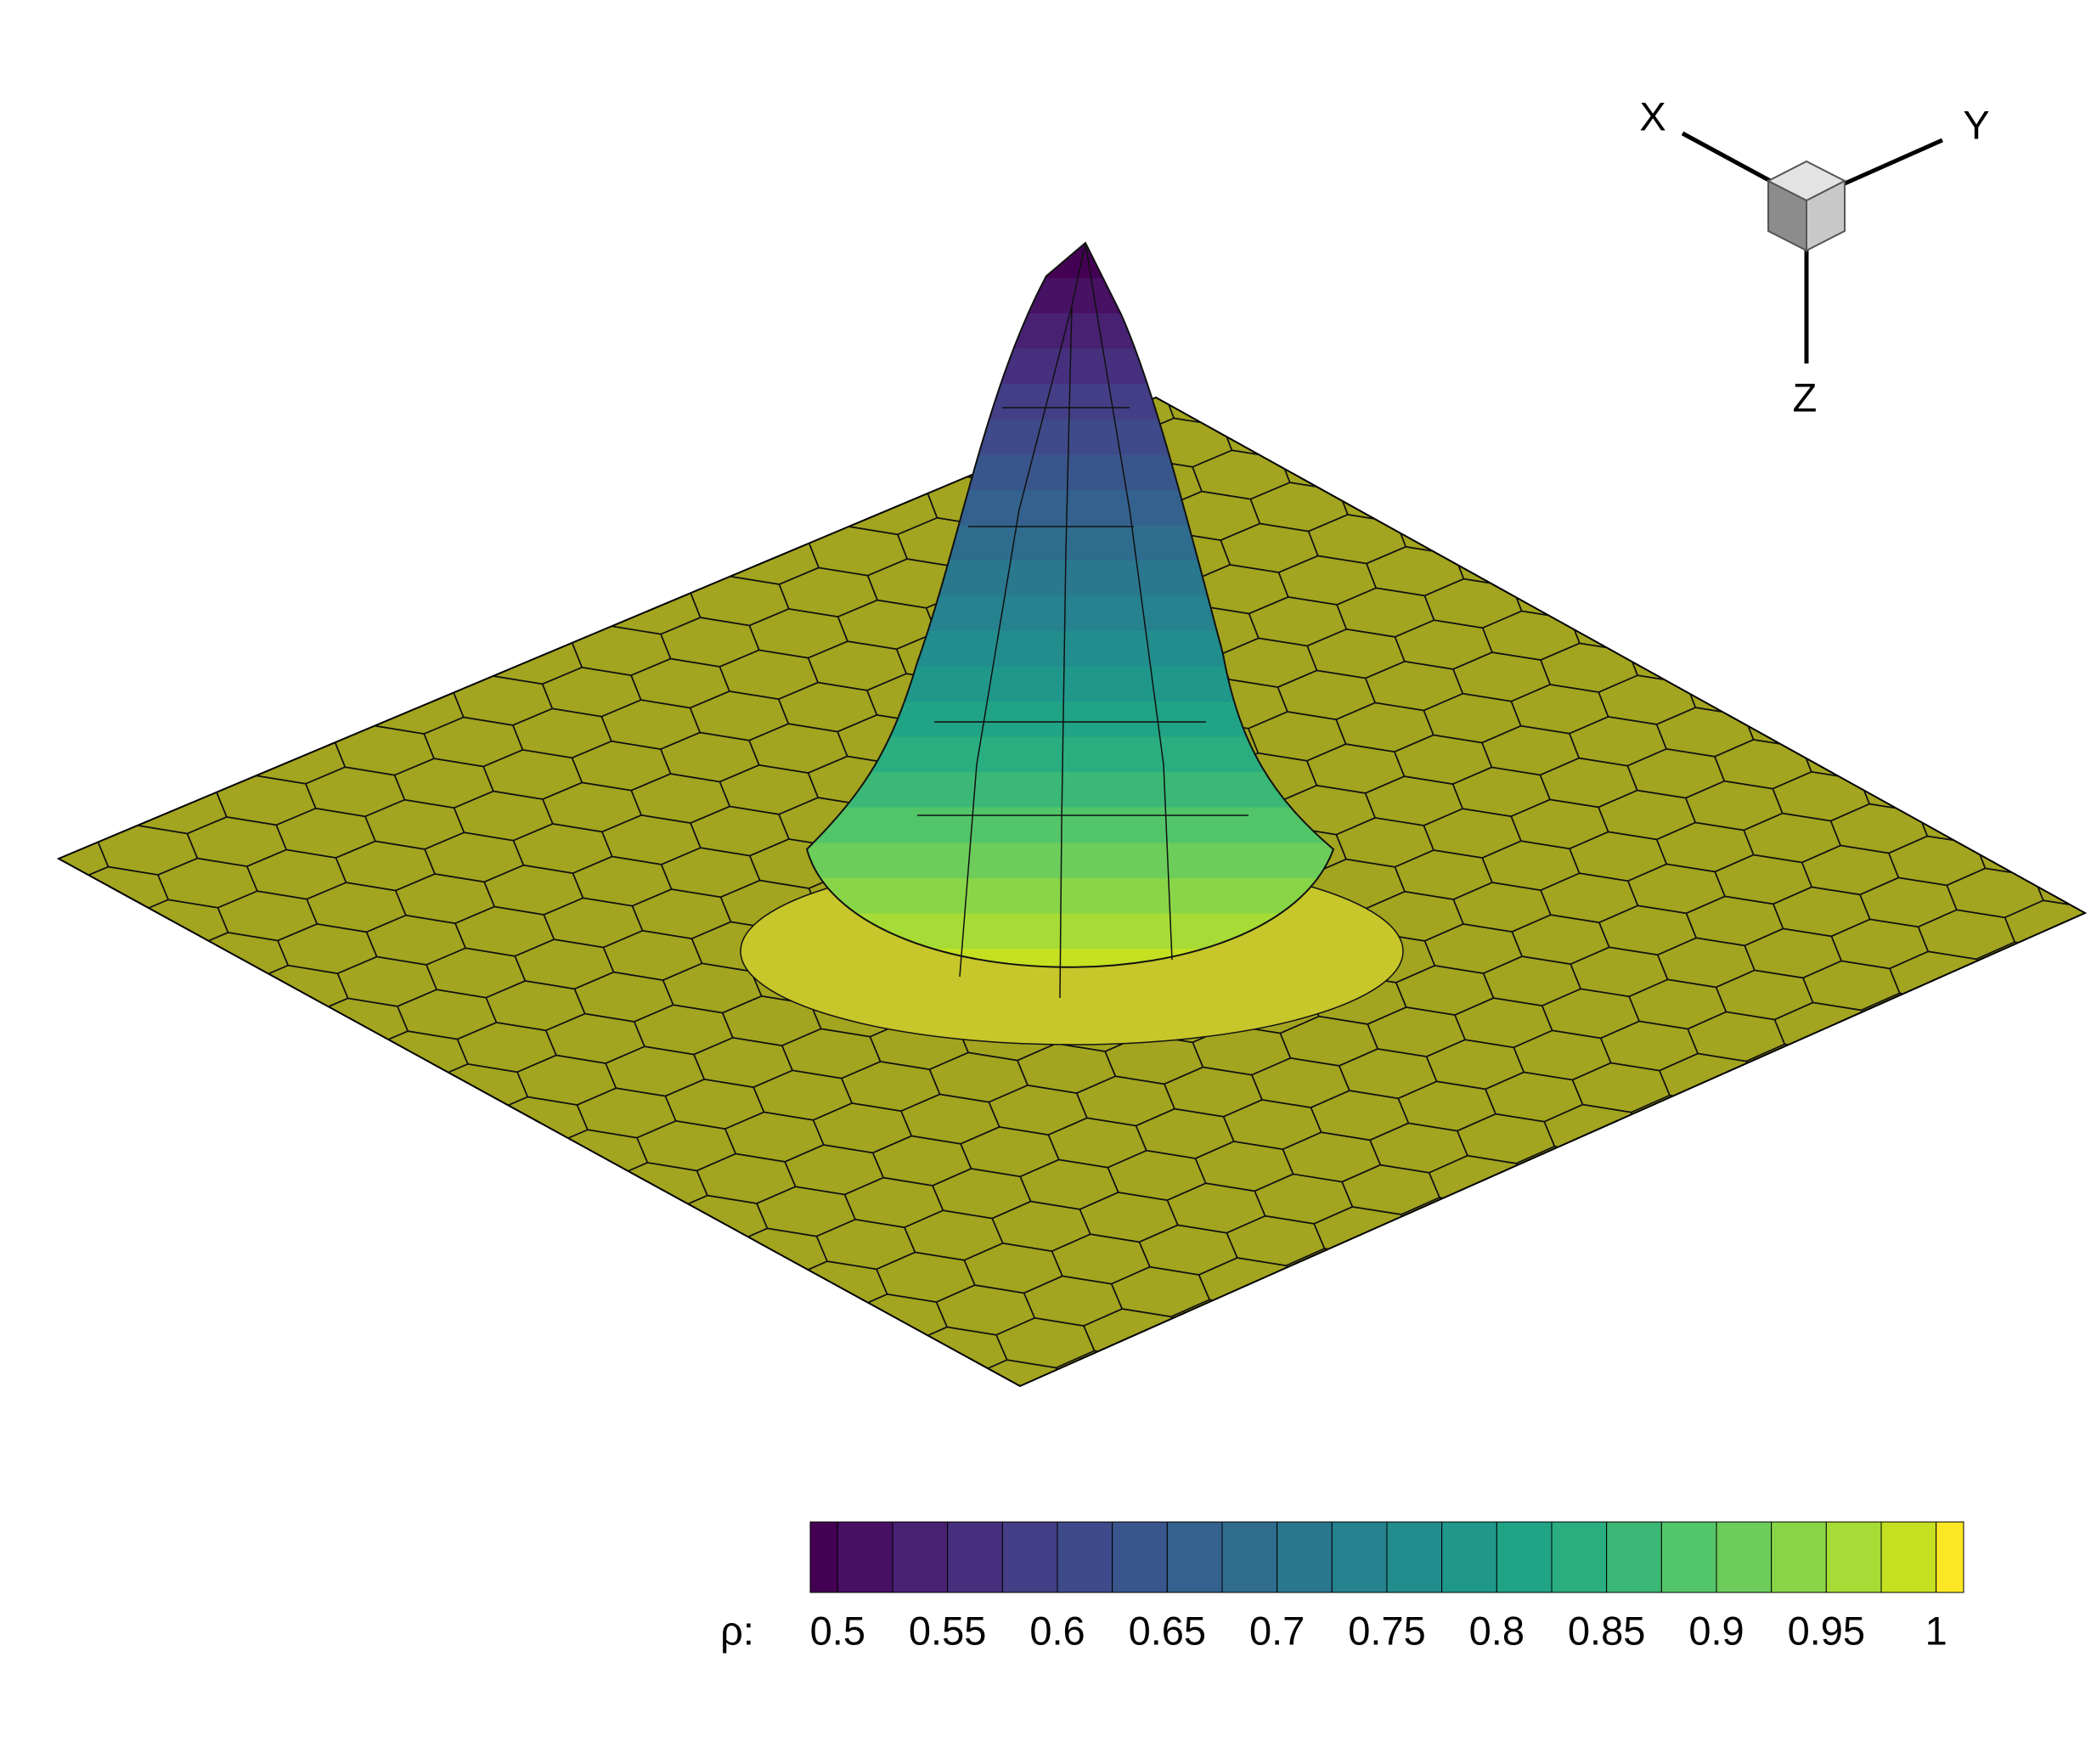  I want to click on colorbar-tick-label: 0.85, so click(1607, 1631).